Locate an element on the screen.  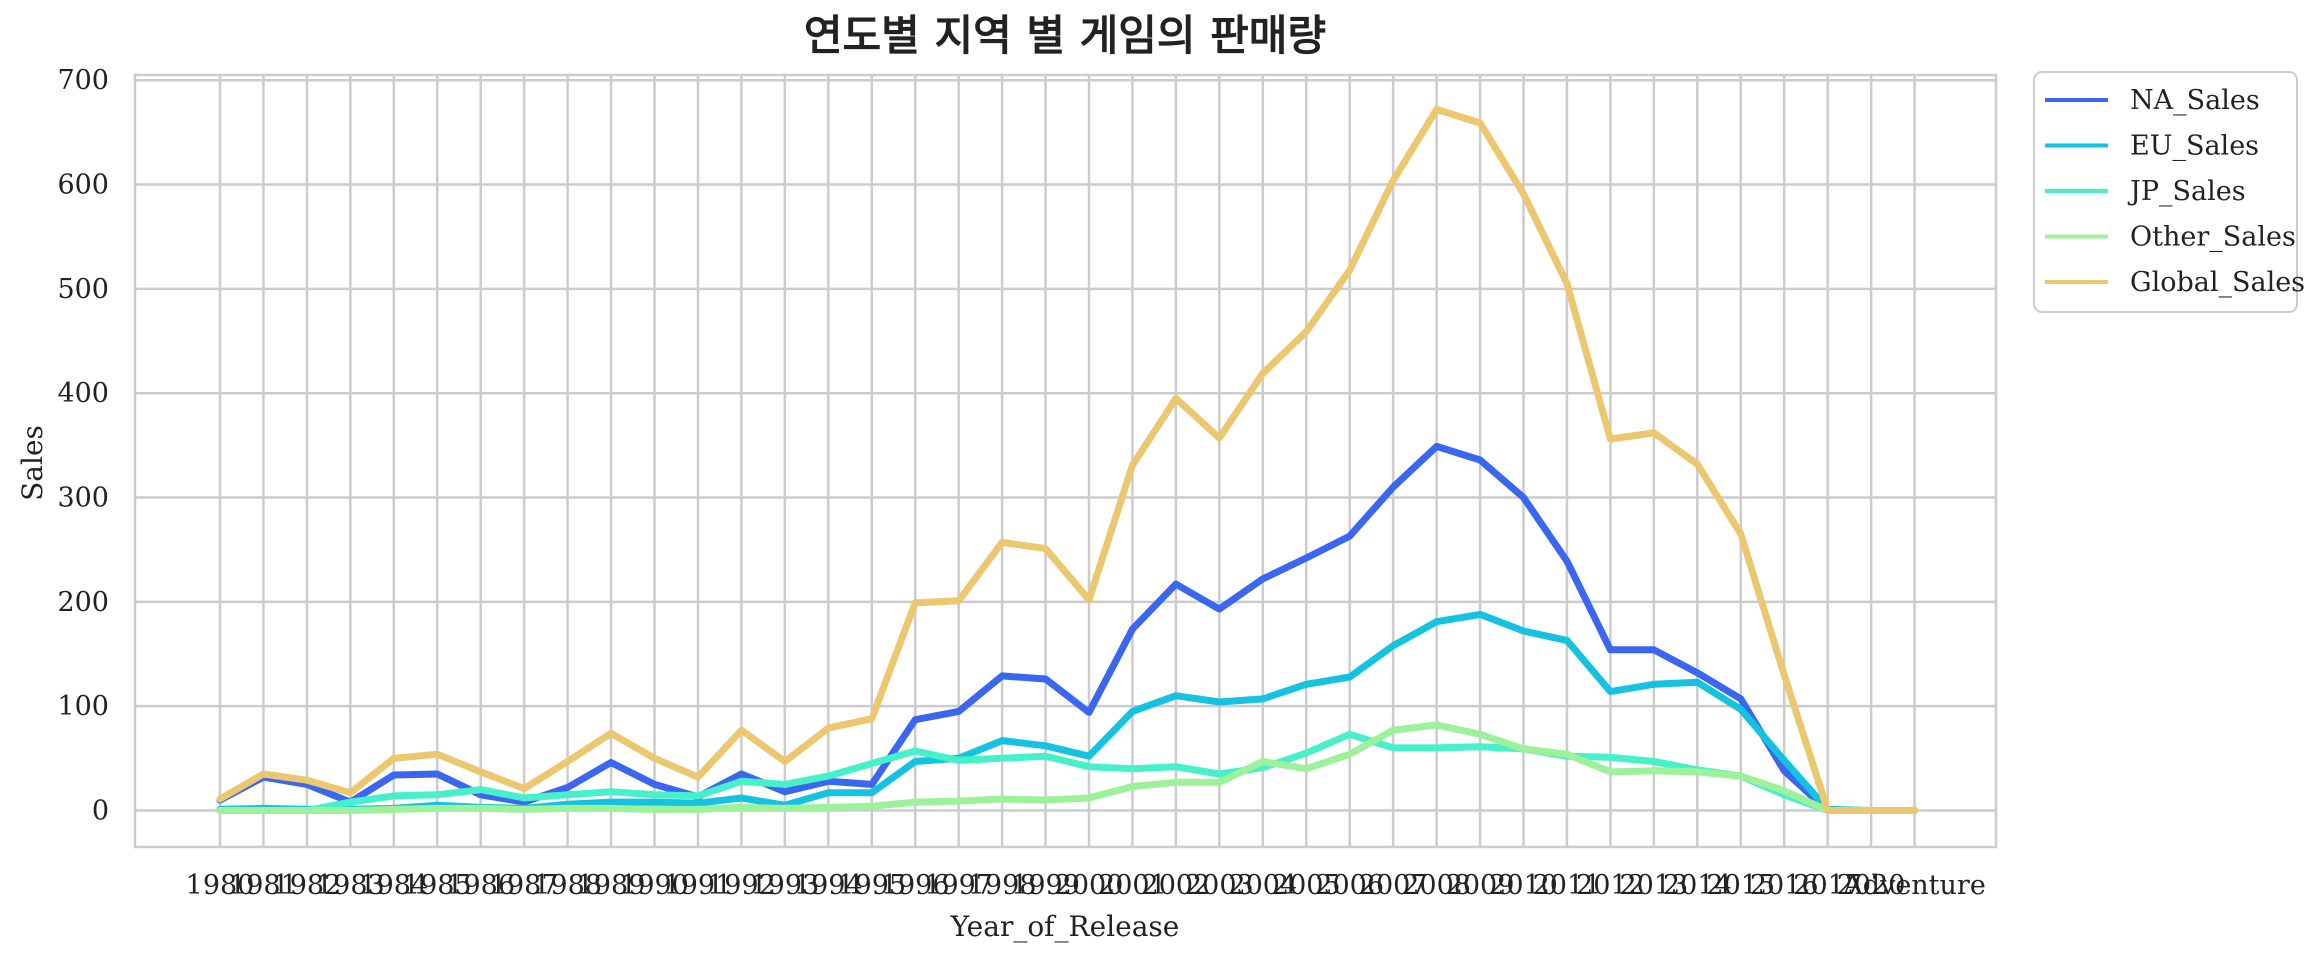
x-tick-label: 1985 is located at coordinates (437, 885).